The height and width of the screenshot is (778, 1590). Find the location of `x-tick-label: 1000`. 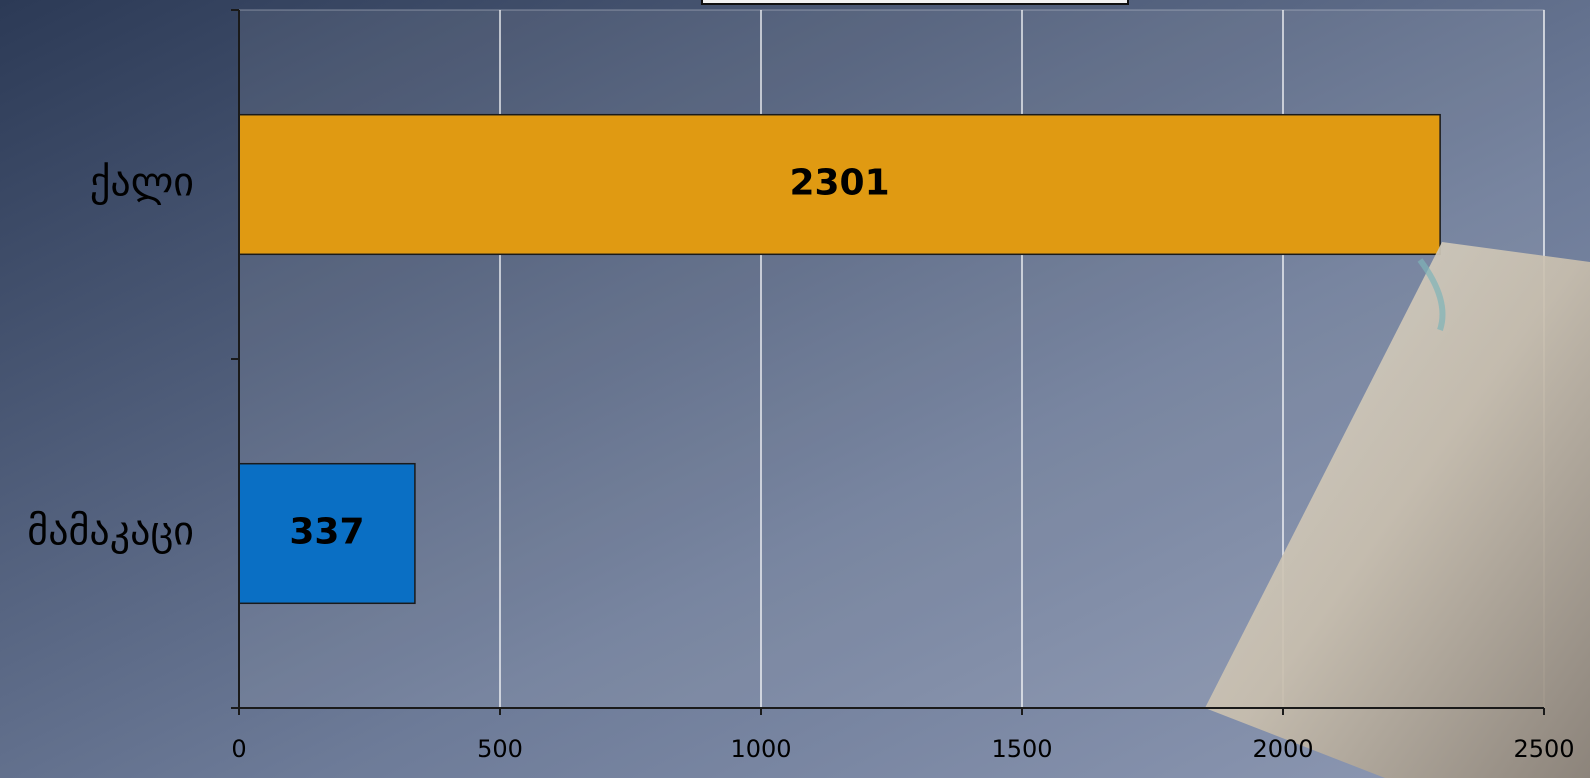

x-tick-label: 1000 is located at coordinates (760, 749).